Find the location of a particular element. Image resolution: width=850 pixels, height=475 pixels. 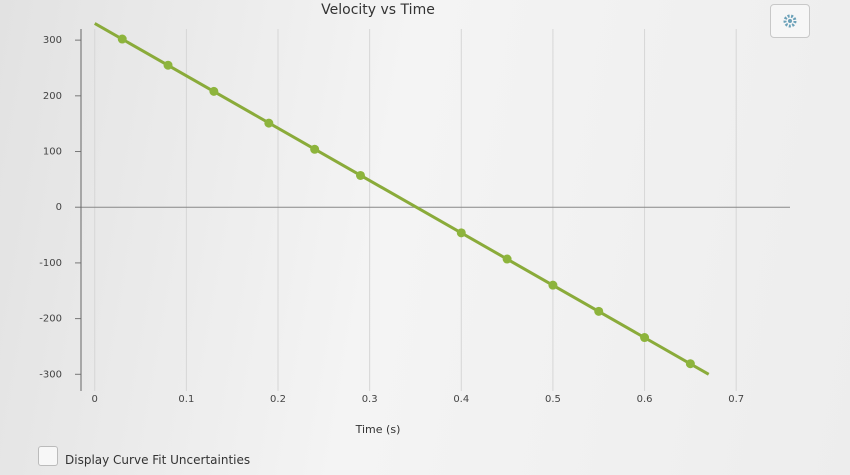

y-tick-label: 200 is located at coordinates (52, 96).